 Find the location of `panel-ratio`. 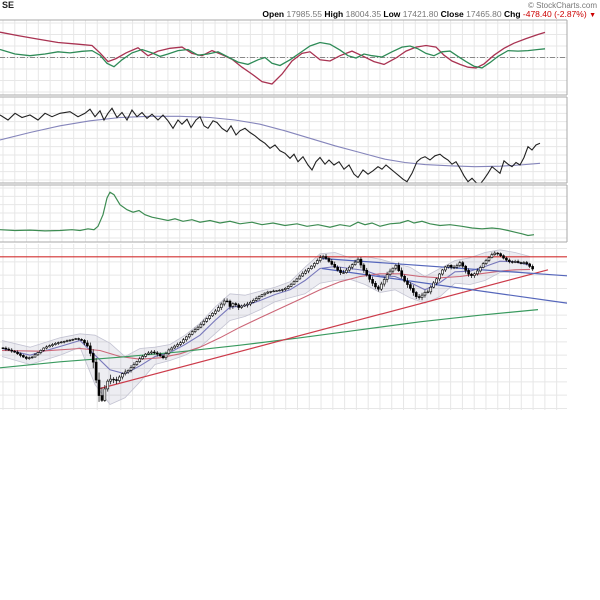

panel-ratio is located at coordinates (284, 140).